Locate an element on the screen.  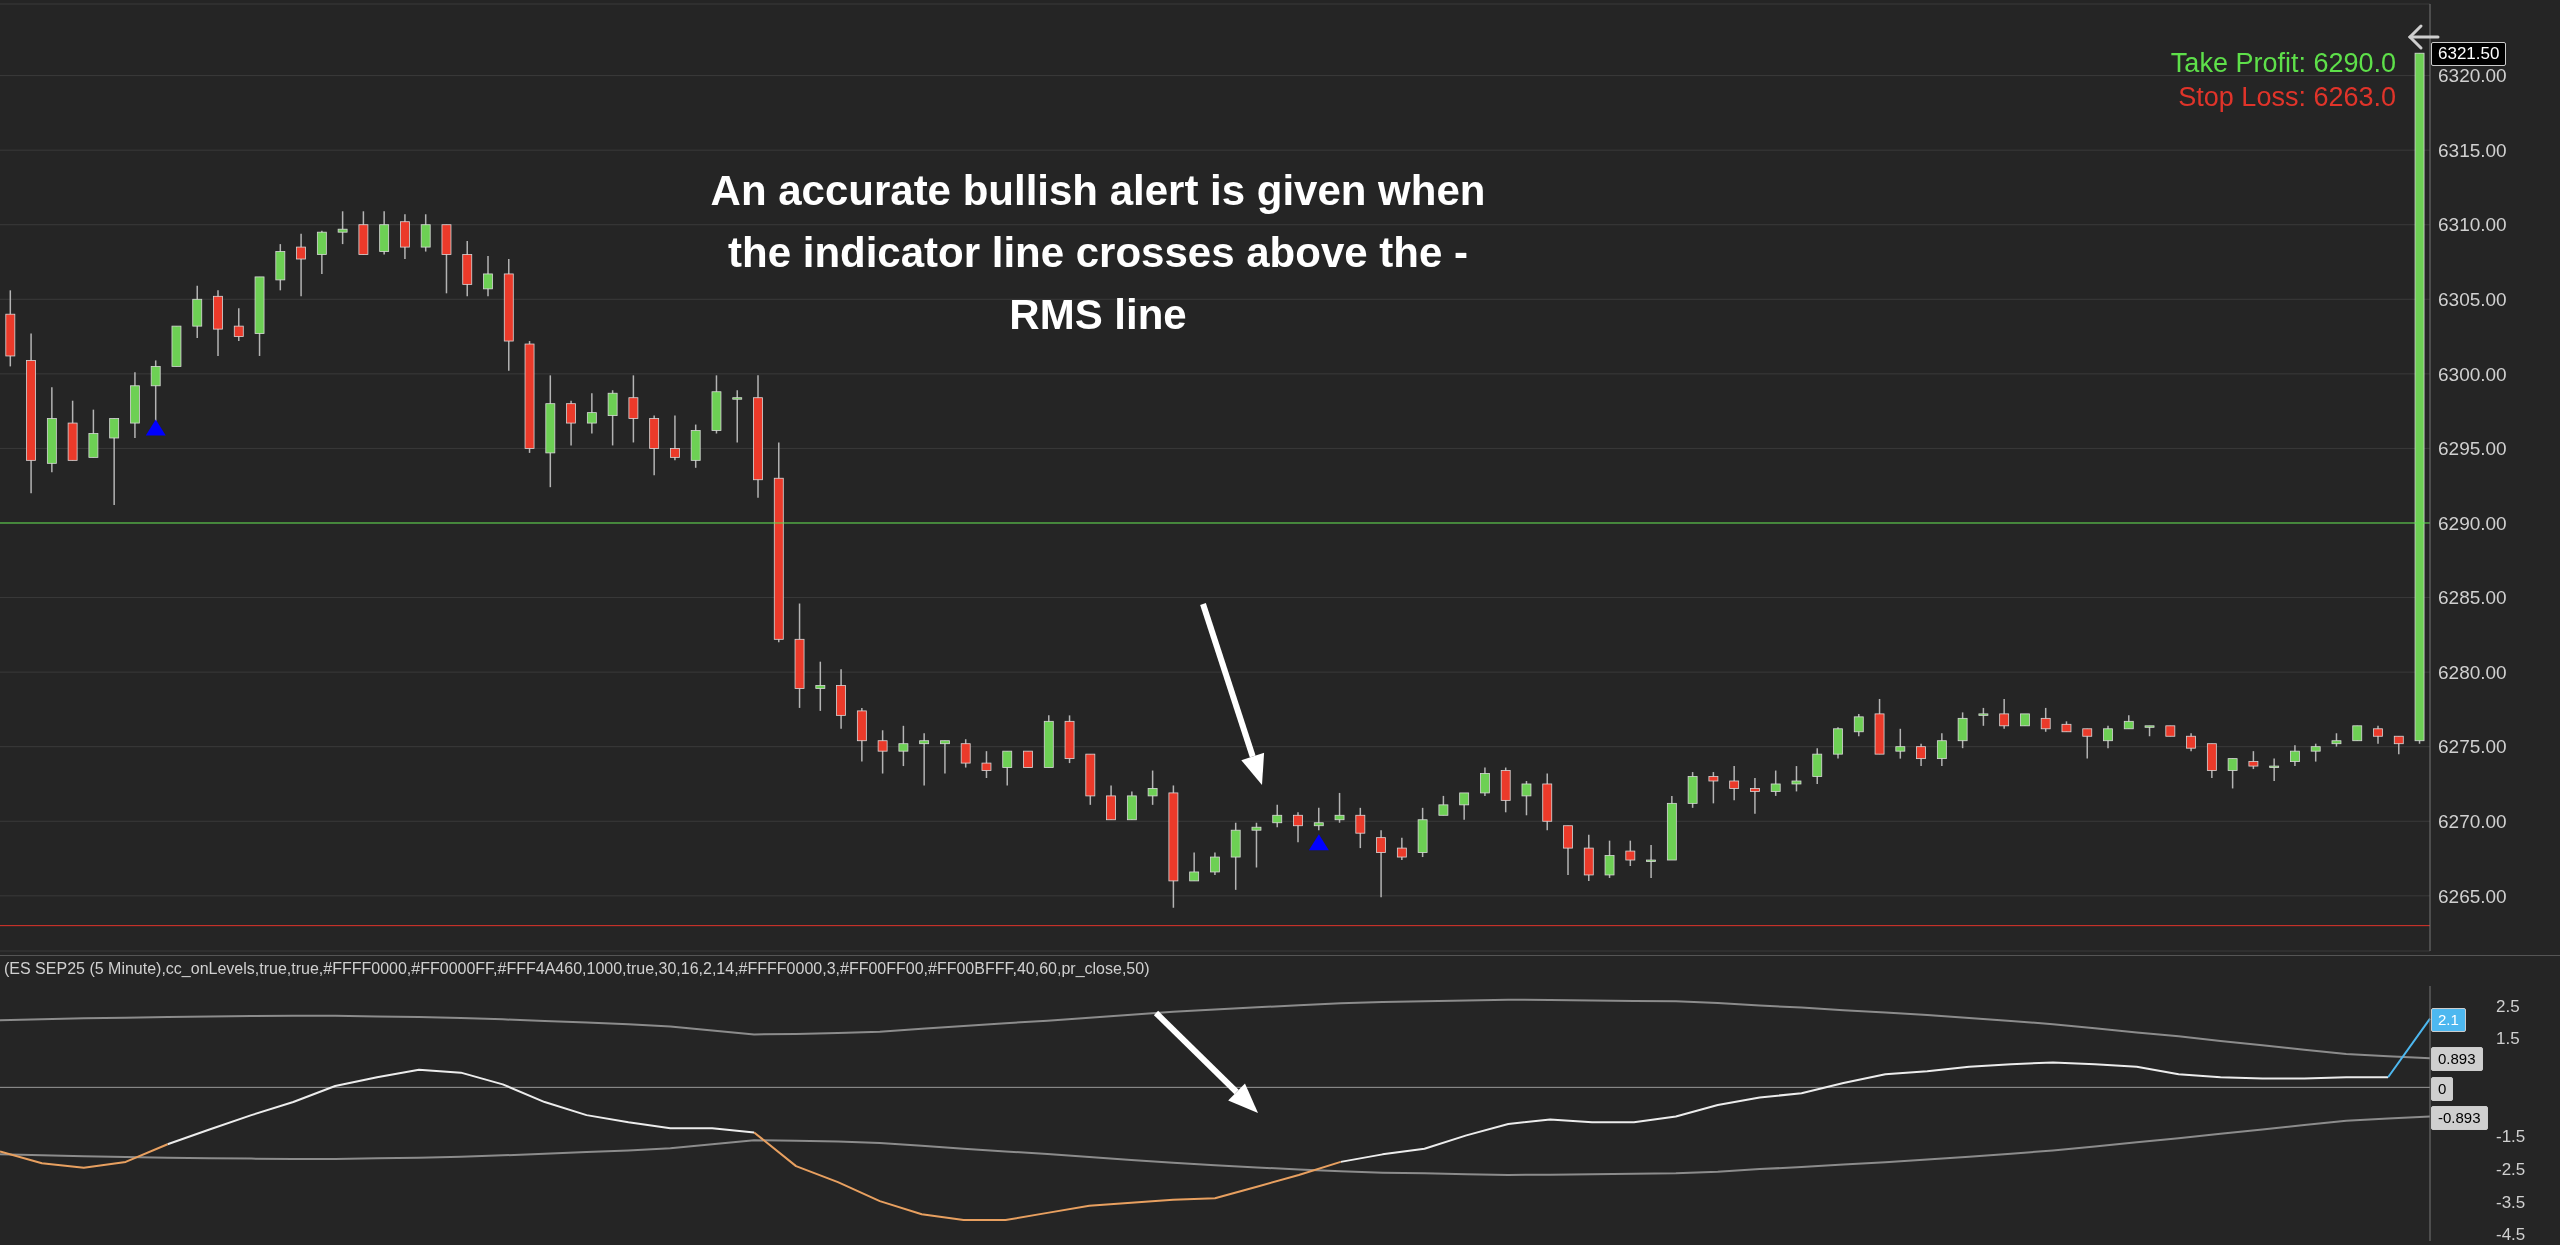
y-tick-label: 1.5 is located at coordinates (2508, 1039).